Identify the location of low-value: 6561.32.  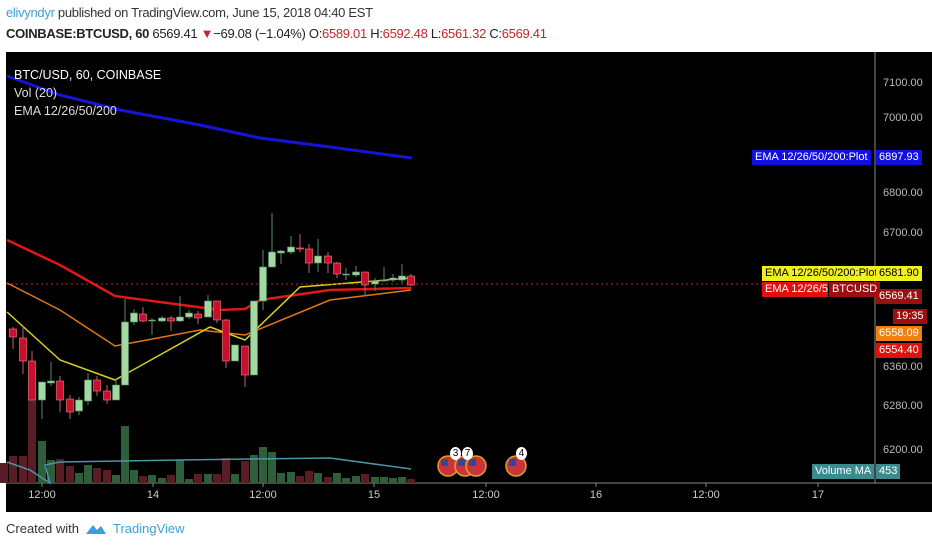
(464, 33).